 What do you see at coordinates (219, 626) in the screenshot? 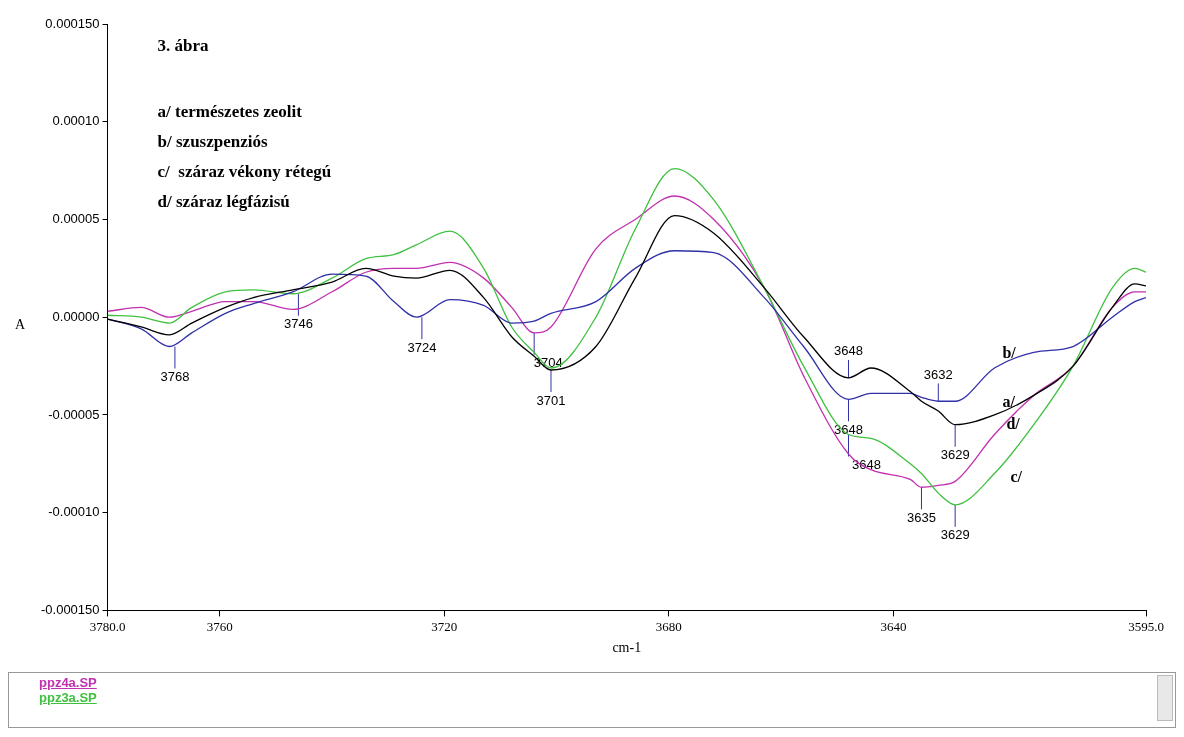
I see `x-tick-label: 3760` at bounding box center [219, 626].